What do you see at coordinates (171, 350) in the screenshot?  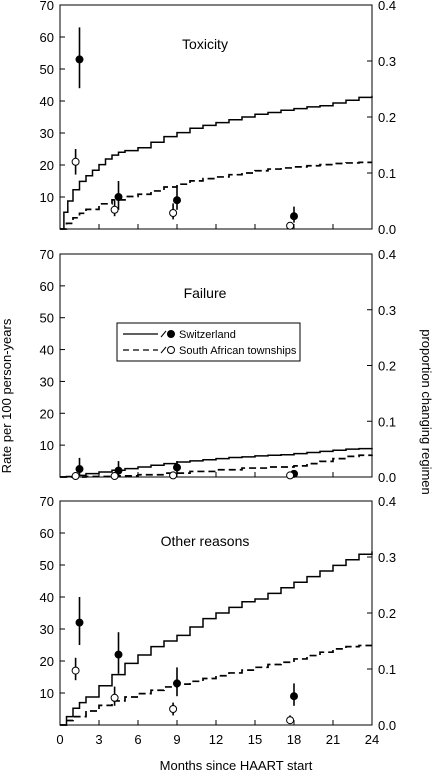 I see `legend-swatch-sa-marker` at bounding box center [171, 350].